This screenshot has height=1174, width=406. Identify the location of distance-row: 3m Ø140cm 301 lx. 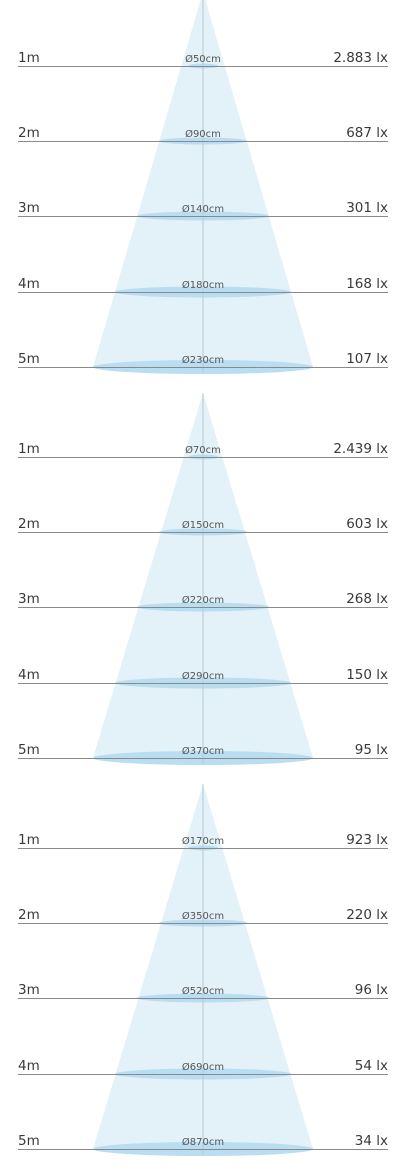
(203, 206).